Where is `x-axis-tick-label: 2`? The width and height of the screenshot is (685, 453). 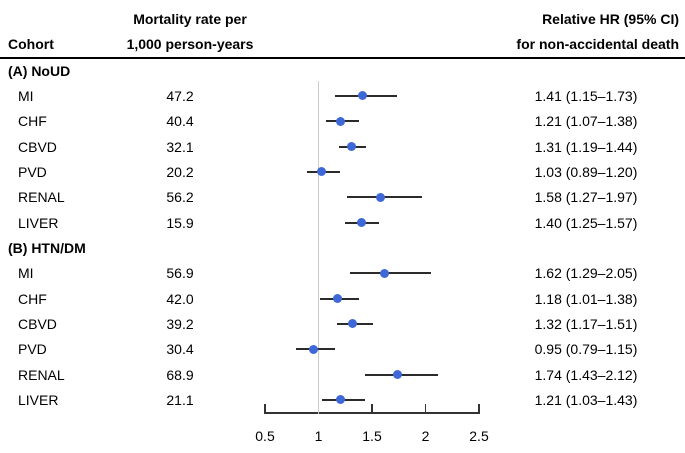 x-axis-tick-label: 2 is located at coordinates (425, 436).